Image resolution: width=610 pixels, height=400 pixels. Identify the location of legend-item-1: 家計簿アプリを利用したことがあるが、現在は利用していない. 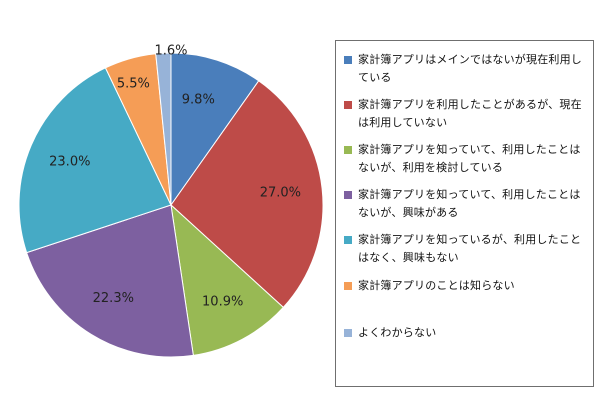
(466, 114).